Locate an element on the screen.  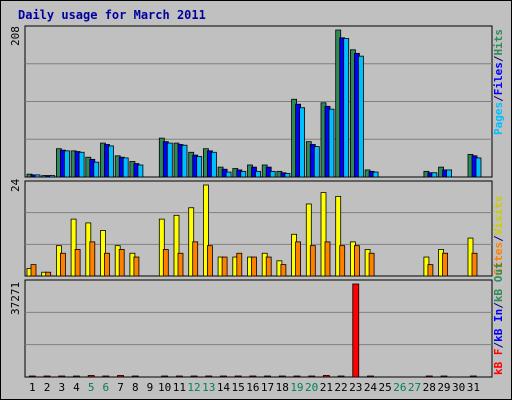
x-tick-day-1: 1 is located at coordinates (32, 387).